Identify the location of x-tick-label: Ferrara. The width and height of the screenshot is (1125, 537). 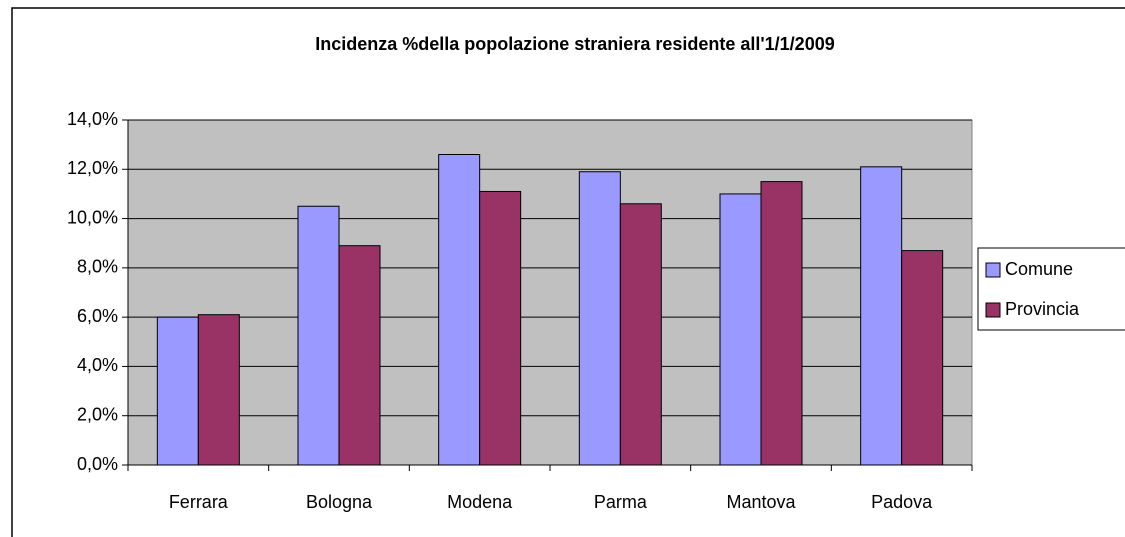
(199, 502).